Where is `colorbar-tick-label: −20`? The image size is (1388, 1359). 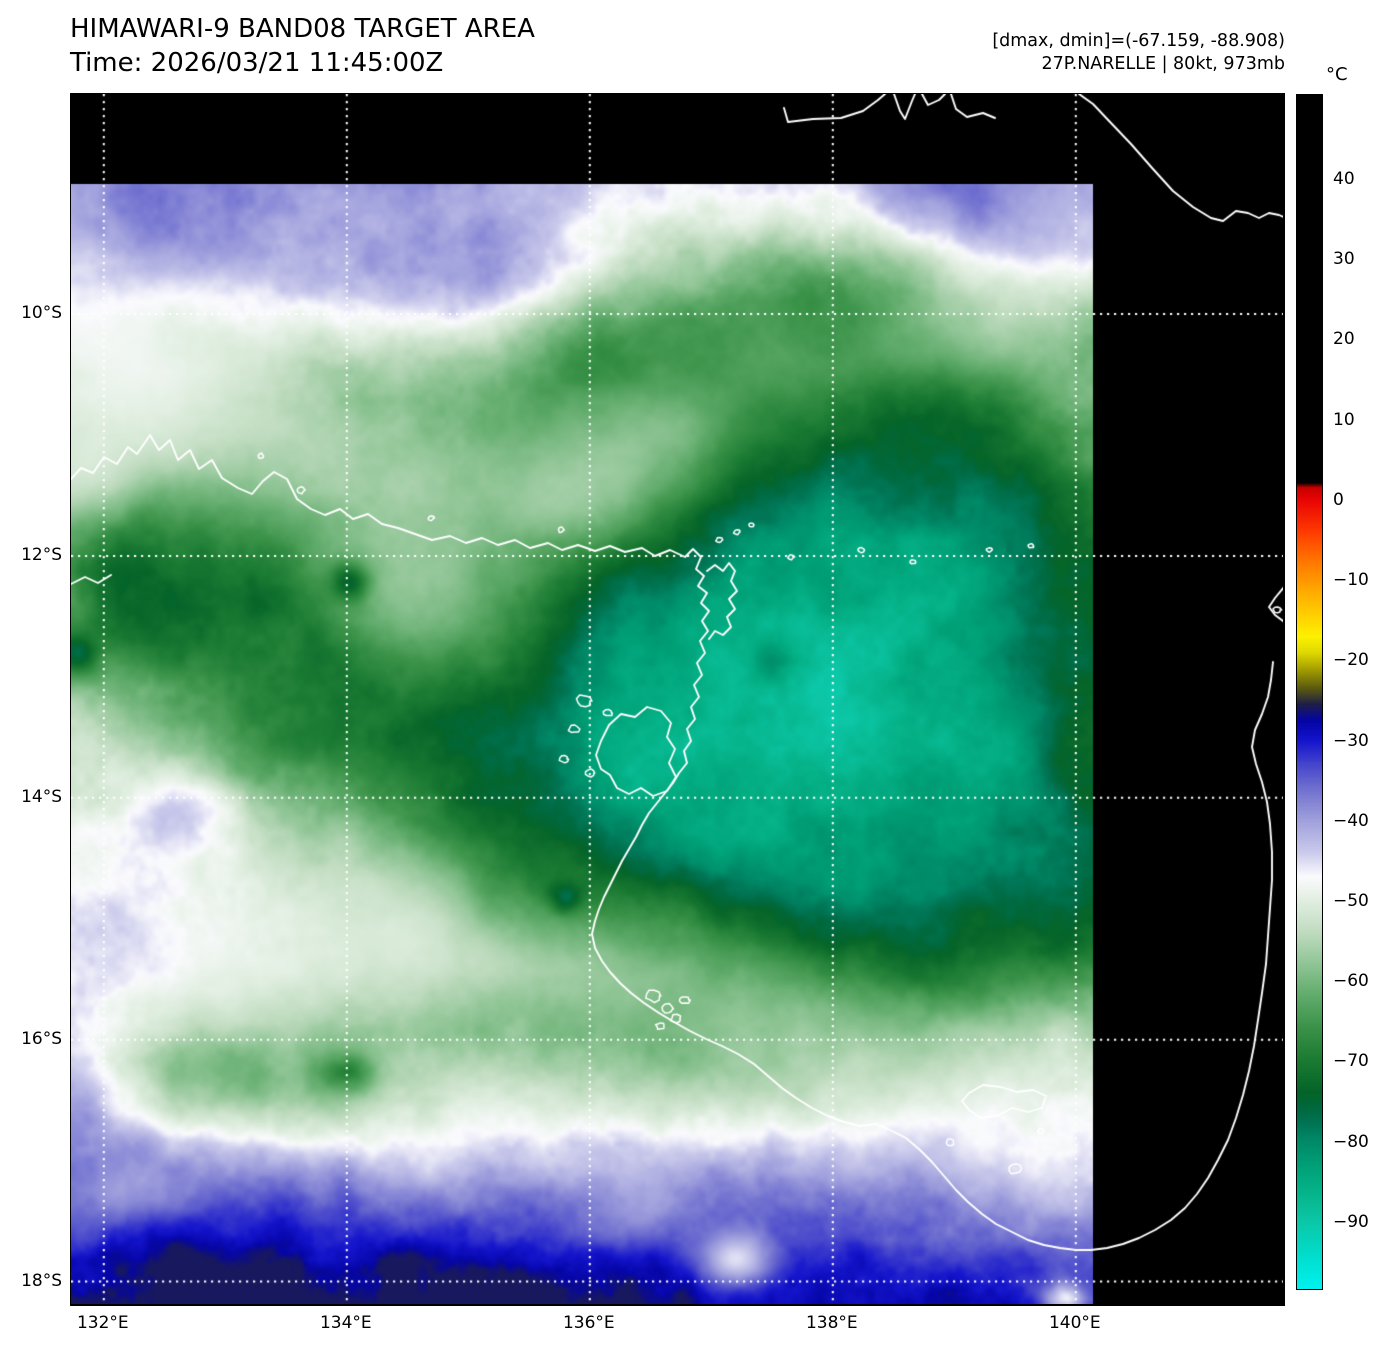
colorbar-tick-label: −20 is located at coordinates (1351, 660).